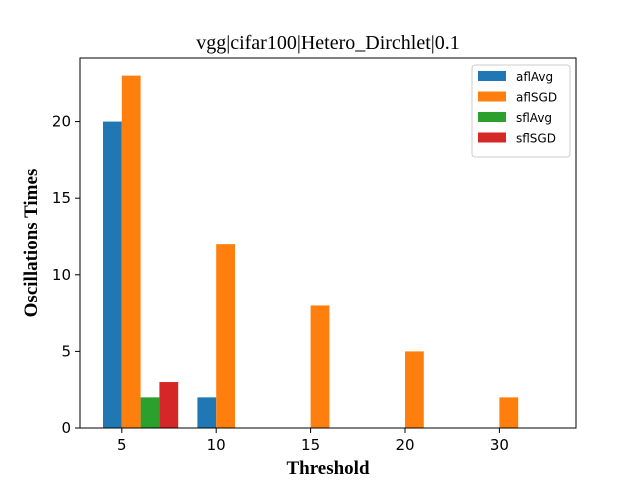 This screenshot has height=480, width=640. Describe the element at coordinates (61, 198) in the screenshot. I see `y-tick-label: 15` at that location.